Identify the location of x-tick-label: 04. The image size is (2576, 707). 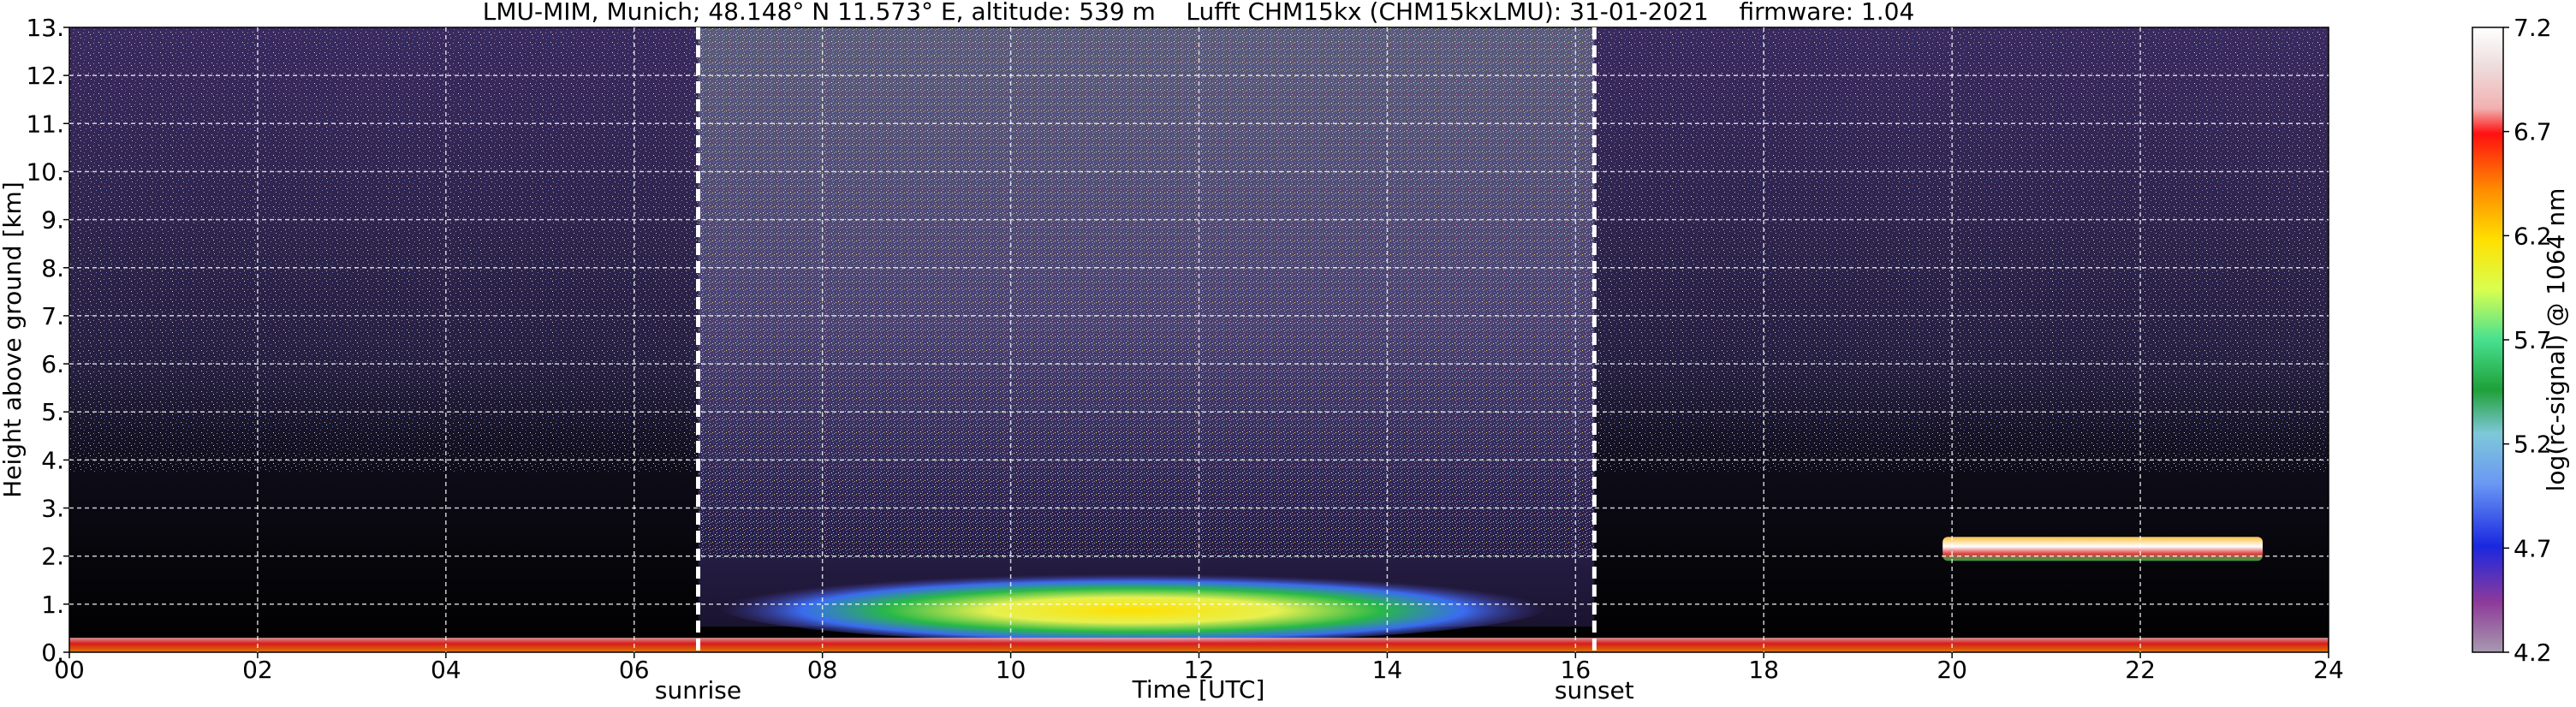
(446, 670).